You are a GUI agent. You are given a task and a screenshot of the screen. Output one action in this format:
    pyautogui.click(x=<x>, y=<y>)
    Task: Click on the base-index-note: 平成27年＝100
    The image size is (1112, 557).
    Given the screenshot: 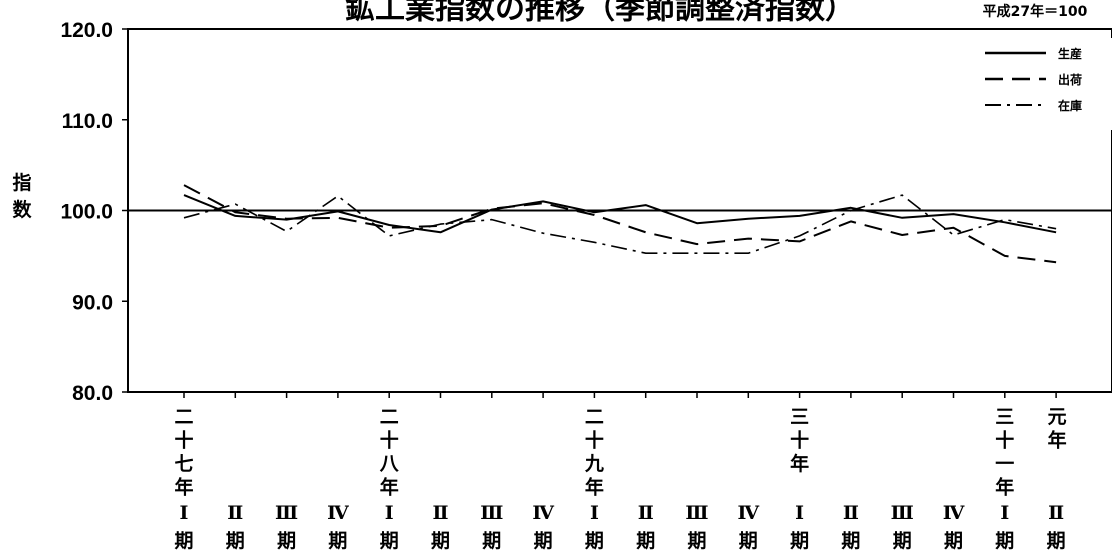 What is the action you would take?
    pyautogui.click(x=1035, y=11)
    